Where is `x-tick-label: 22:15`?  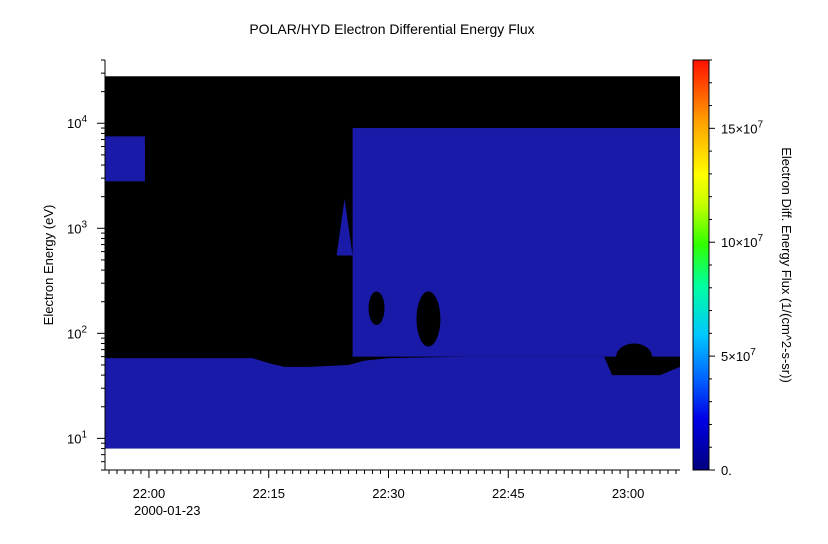 x-tick-label: 22:15 is located at coordinates (268, 493).